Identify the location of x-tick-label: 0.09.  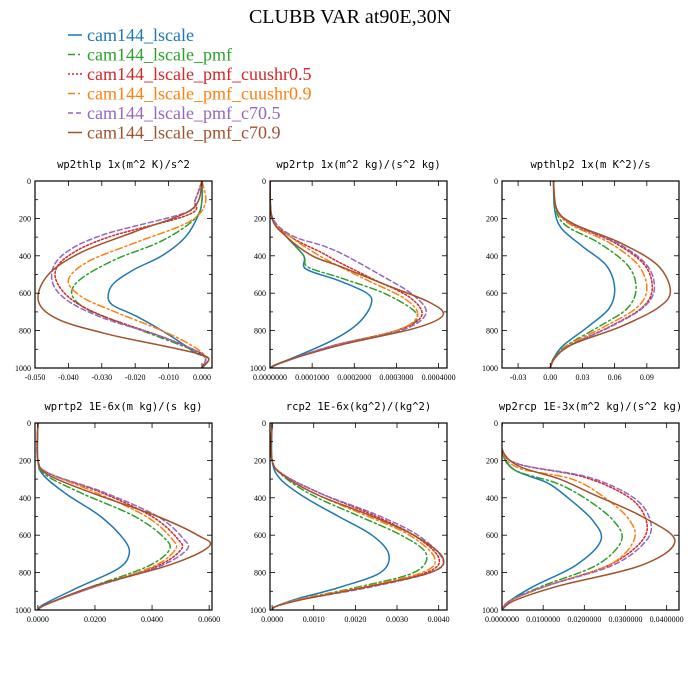
(647, 377).